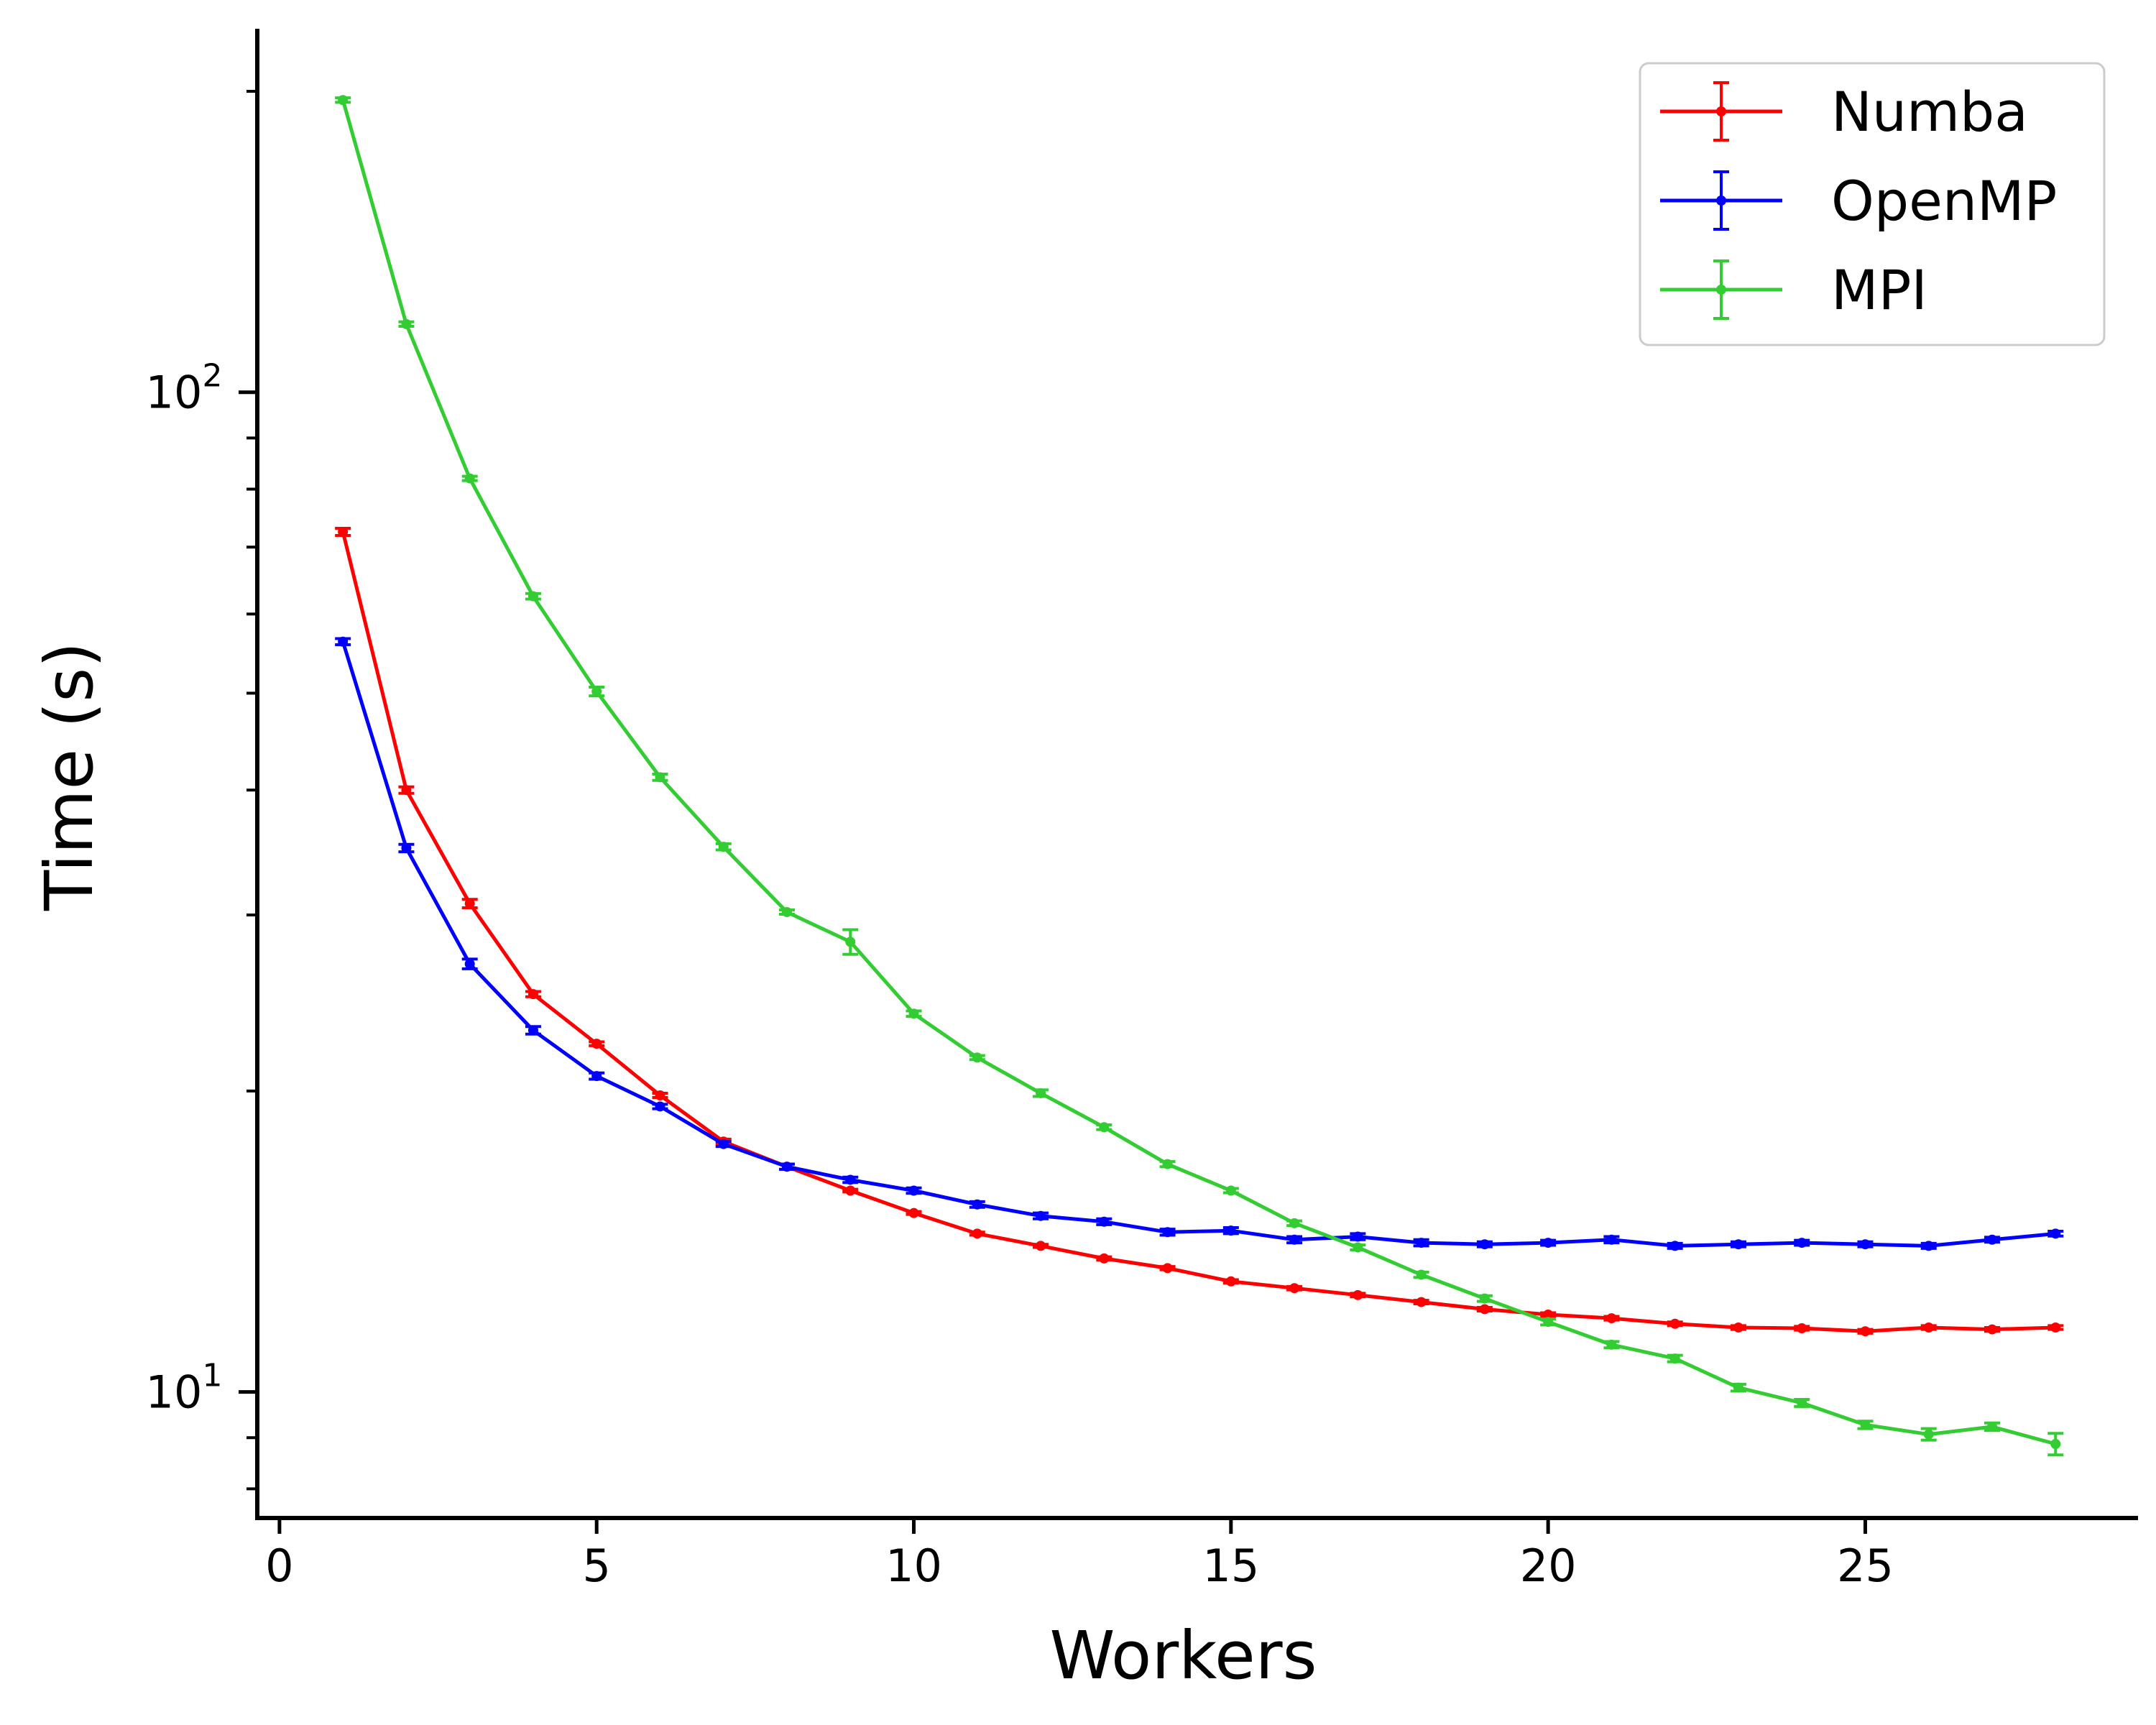 This screenshot has height=1725, width=2156. I want to click on legend-box, so click(1872, 204).